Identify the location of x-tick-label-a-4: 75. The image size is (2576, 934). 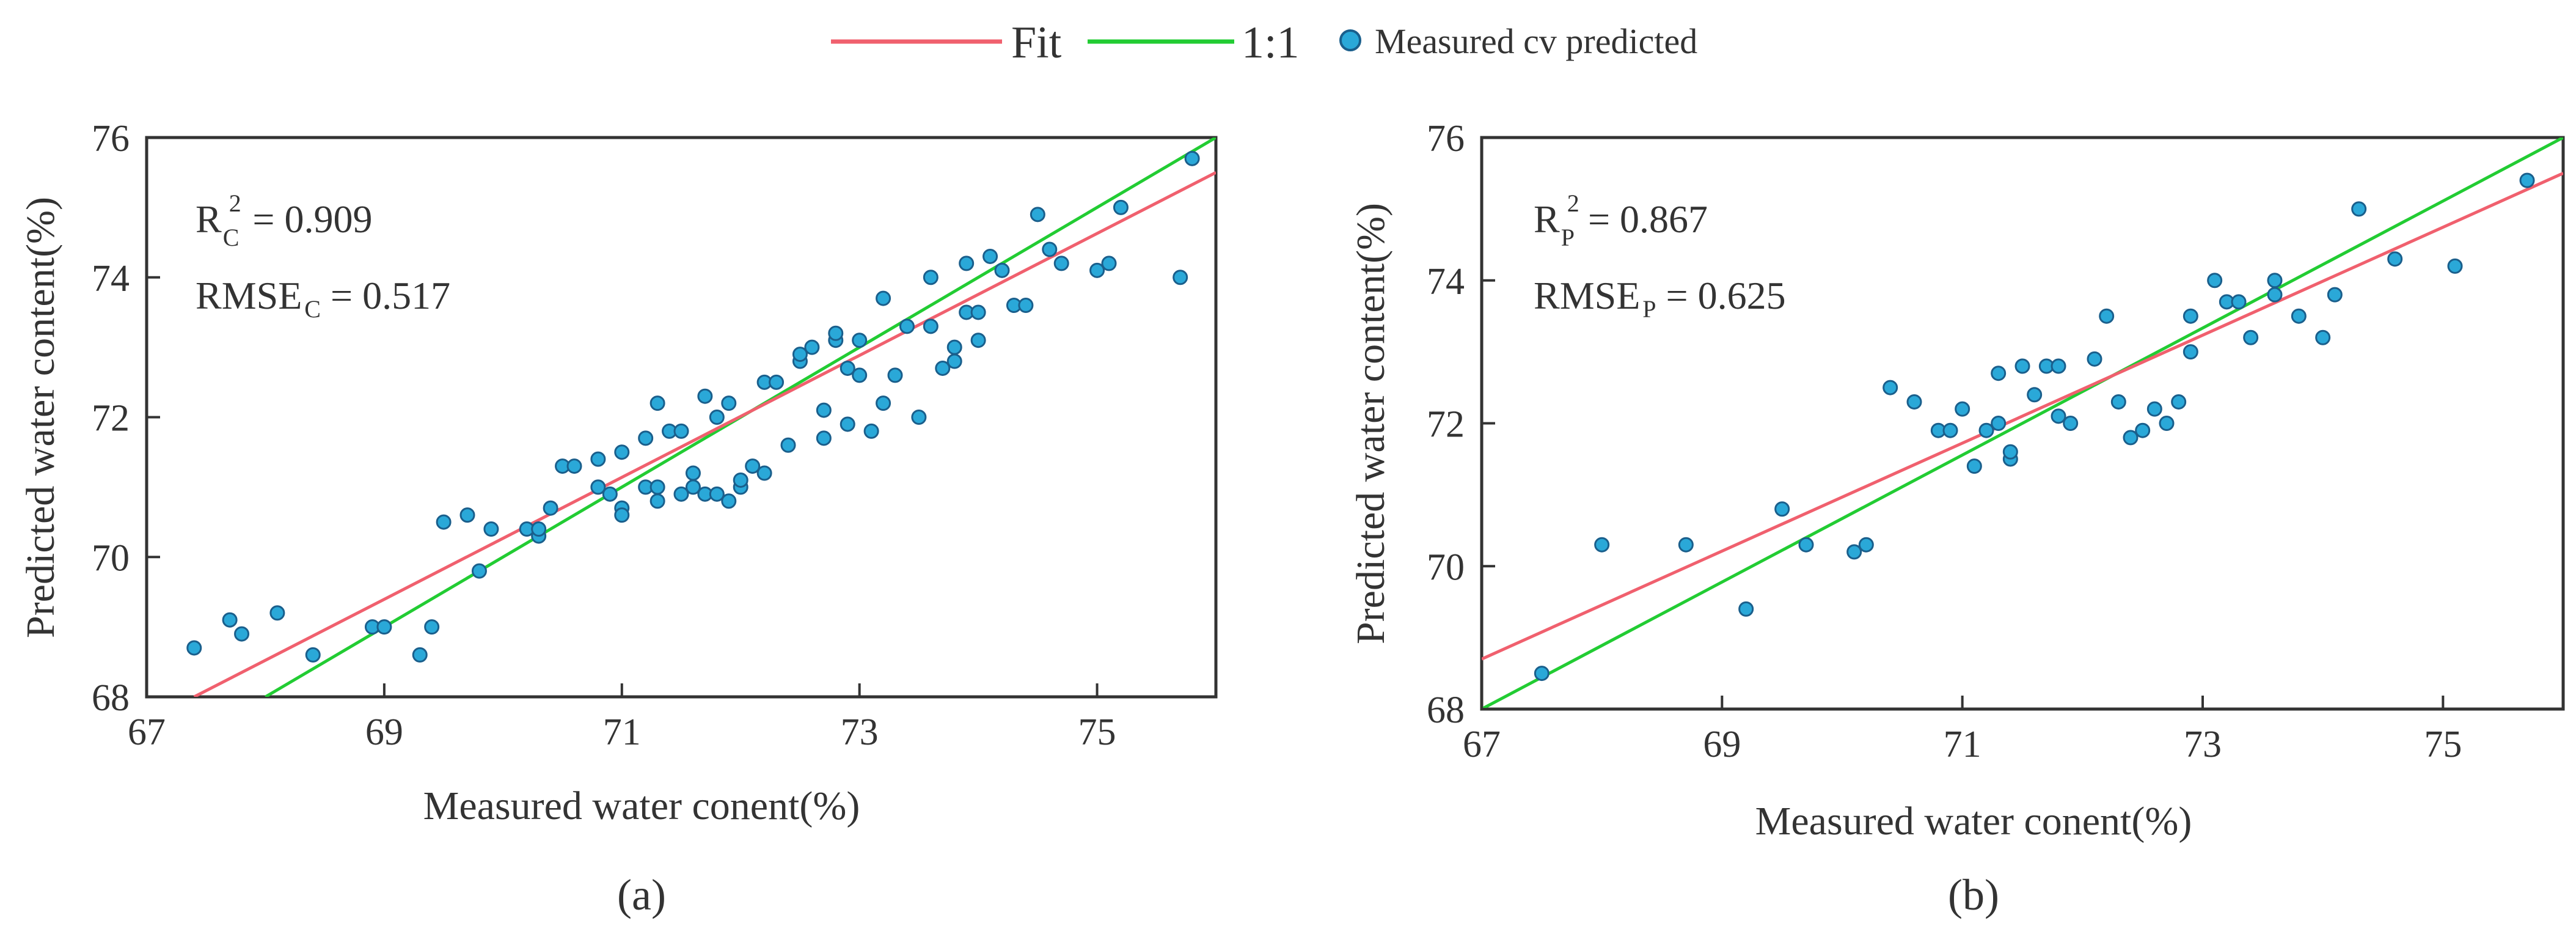
(1097, 732).